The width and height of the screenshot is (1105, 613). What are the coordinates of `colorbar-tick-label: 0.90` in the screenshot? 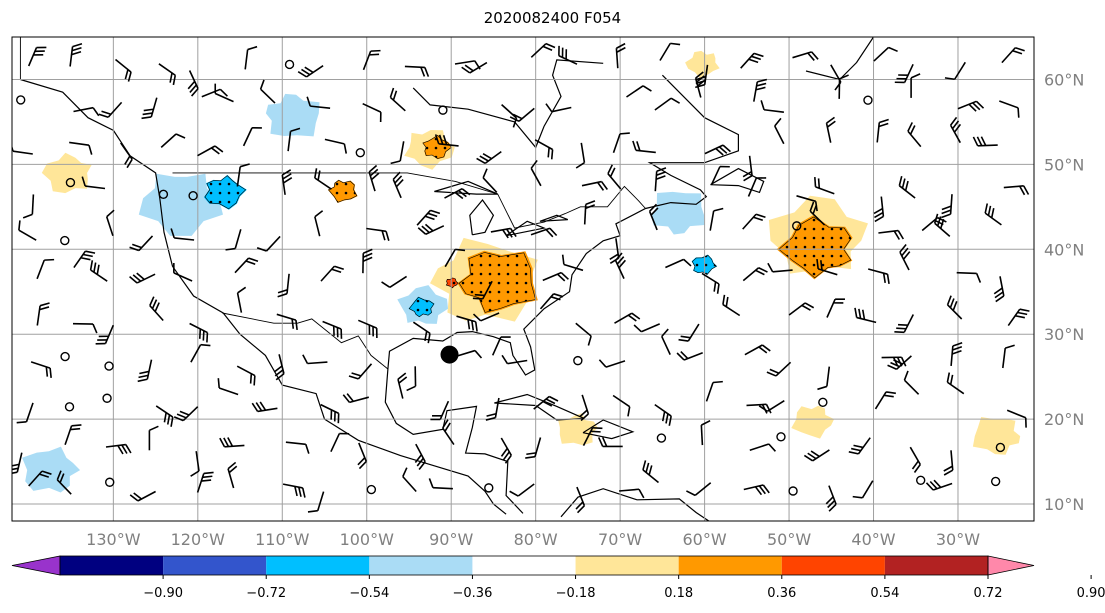 It's located at (1091, 593).